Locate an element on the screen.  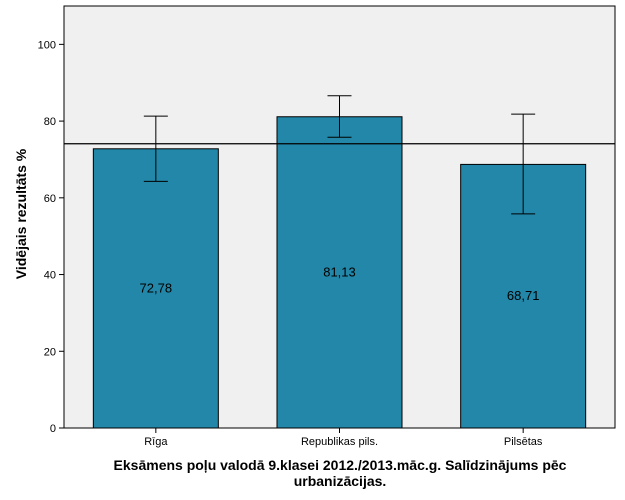
bar is located at coordinates (155, 288).